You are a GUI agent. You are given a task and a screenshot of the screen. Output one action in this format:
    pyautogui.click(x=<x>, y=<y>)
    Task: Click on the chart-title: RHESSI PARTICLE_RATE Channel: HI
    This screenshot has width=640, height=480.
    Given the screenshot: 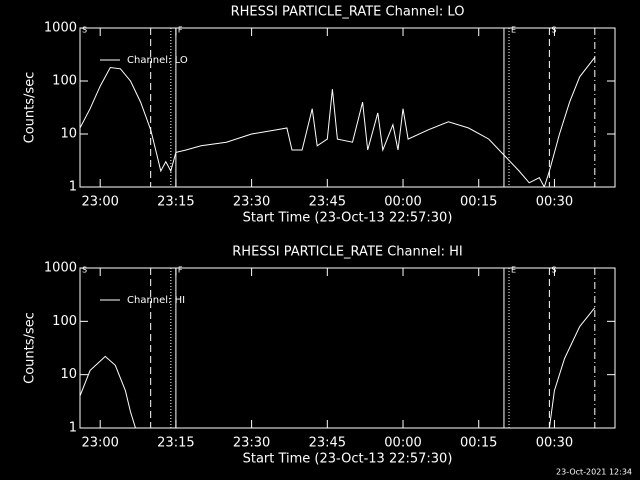 What is the action you would take?
    pyautogui.click(x=347, y=252)
    